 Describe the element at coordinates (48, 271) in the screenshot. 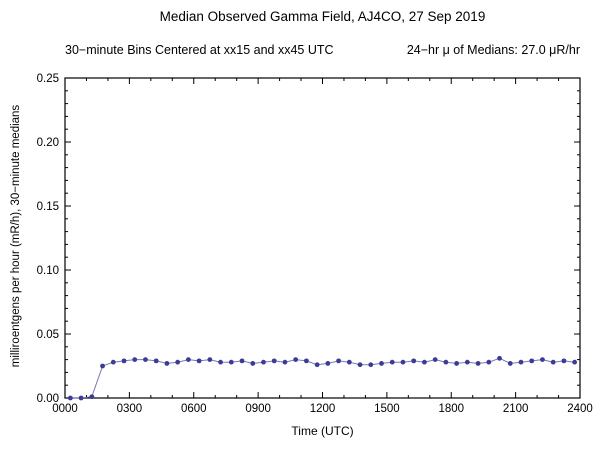

I see `svg-text: 0.10` at that location.